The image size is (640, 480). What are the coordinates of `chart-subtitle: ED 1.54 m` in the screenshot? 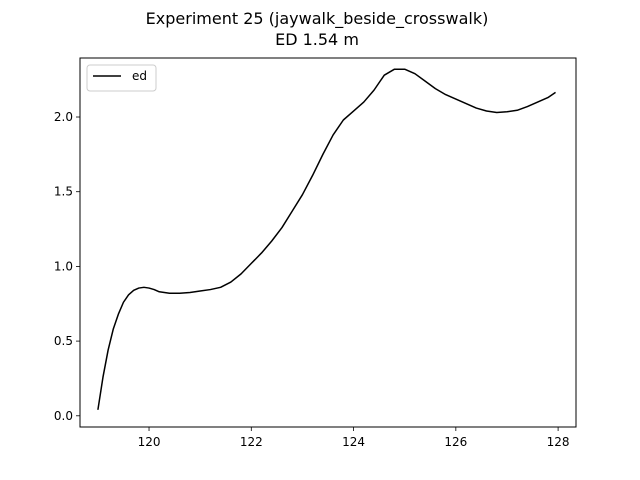 It's located at (317, 39).